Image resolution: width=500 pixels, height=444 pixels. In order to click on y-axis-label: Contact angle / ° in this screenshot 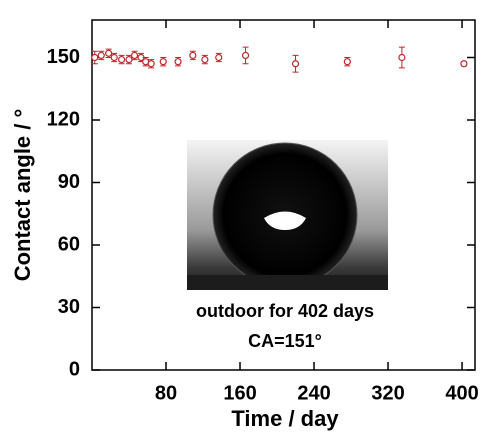, I will do `click(22, 195)`.